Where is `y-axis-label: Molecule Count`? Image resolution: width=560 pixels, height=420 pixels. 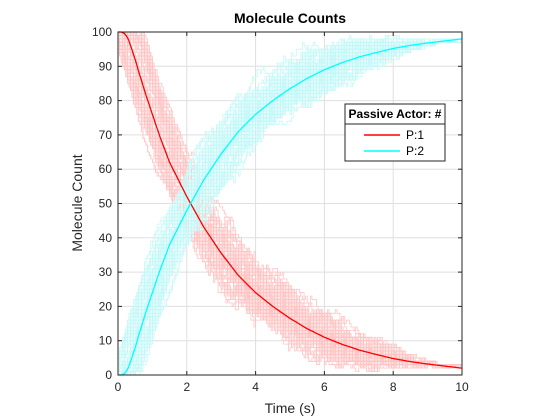 y-axis-label: Molecule Count is located at coordinates (77, 202).